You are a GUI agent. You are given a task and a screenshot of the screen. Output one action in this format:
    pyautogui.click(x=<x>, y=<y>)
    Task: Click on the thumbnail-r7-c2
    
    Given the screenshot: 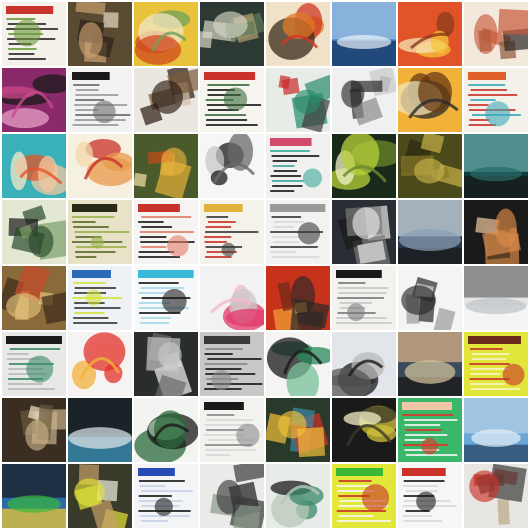 What is the action you would take?
    pyautogui.click(x=100, y=430)
    